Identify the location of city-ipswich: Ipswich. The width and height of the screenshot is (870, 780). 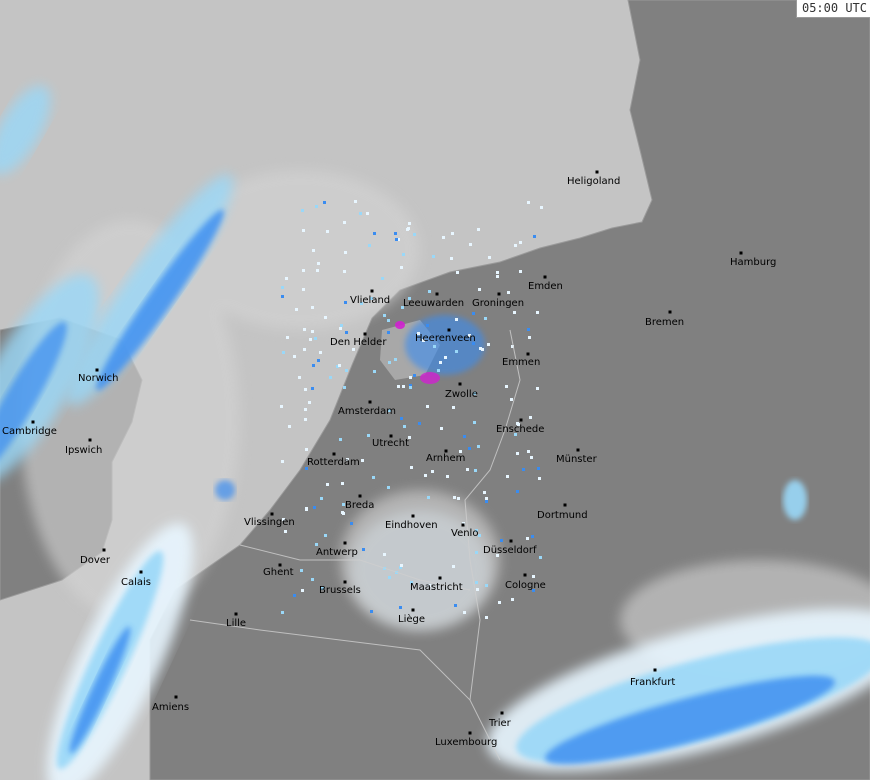
(83, 447).